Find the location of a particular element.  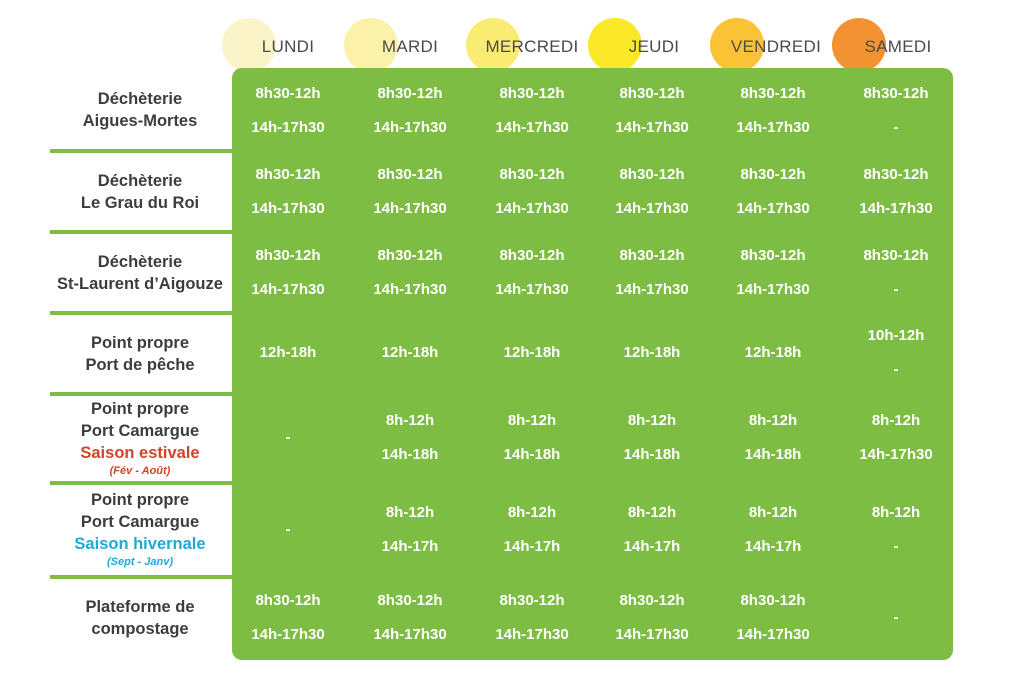

day-label: SAMEDI is located at coordinates (898, 46).